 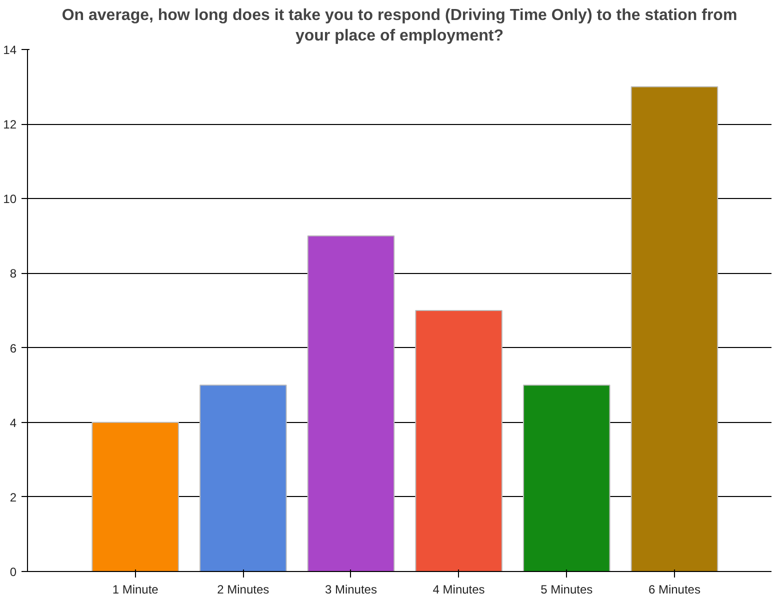 I want to click on y-tick-label: 4, so click(x=13, y=423).